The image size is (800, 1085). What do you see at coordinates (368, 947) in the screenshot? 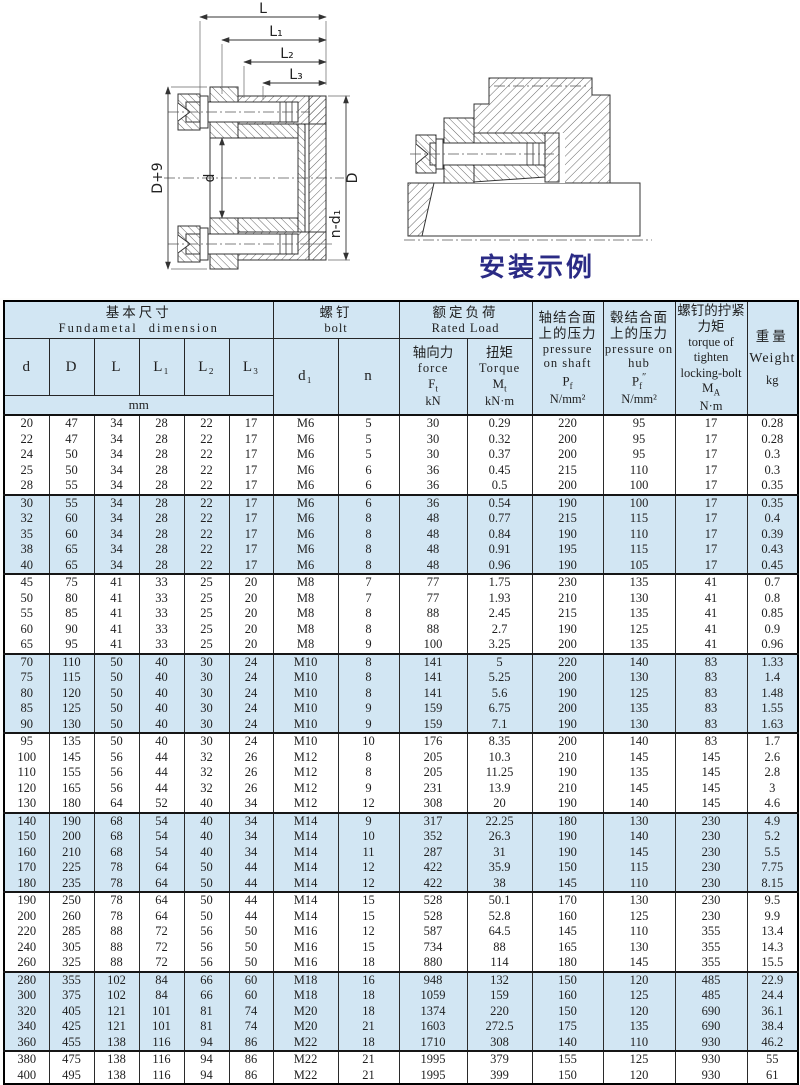
I see `cell: 15` at bounding box center [368, 947].